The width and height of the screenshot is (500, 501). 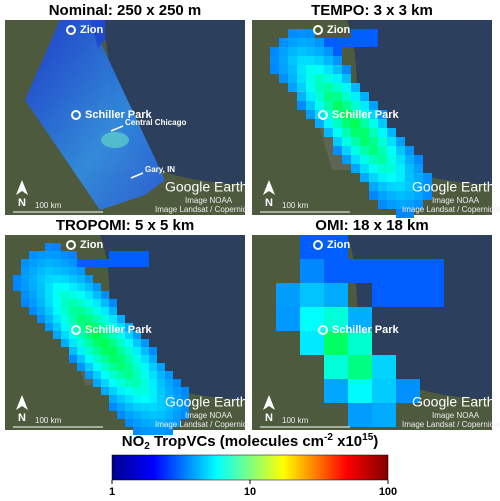 What do you see at coordinates (22, 418) in the screenshot?
I see `north-label: N` at bounding box center [22, 418].